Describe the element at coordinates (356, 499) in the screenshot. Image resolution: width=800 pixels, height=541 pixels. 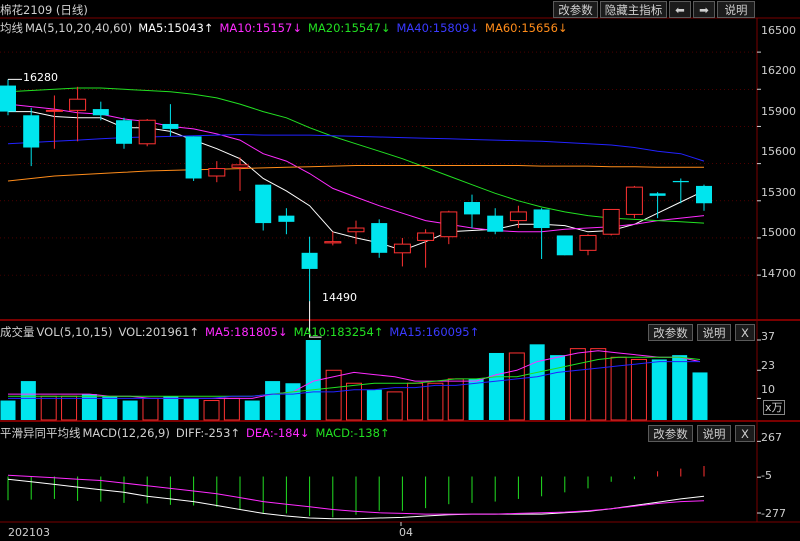
I see `macd-line-diff` at that location.